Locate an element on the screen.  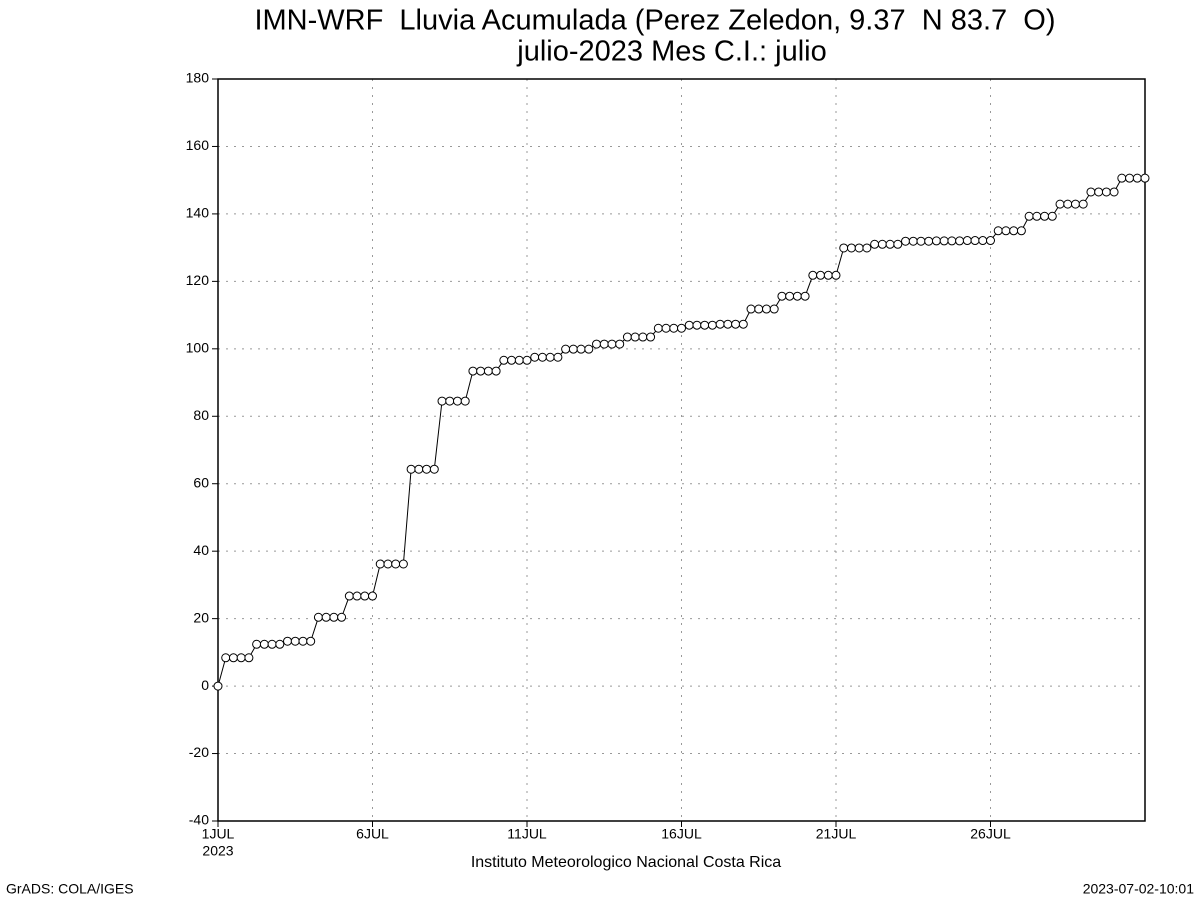
y-tick-label: 120 is located at coordinates (198, 280).